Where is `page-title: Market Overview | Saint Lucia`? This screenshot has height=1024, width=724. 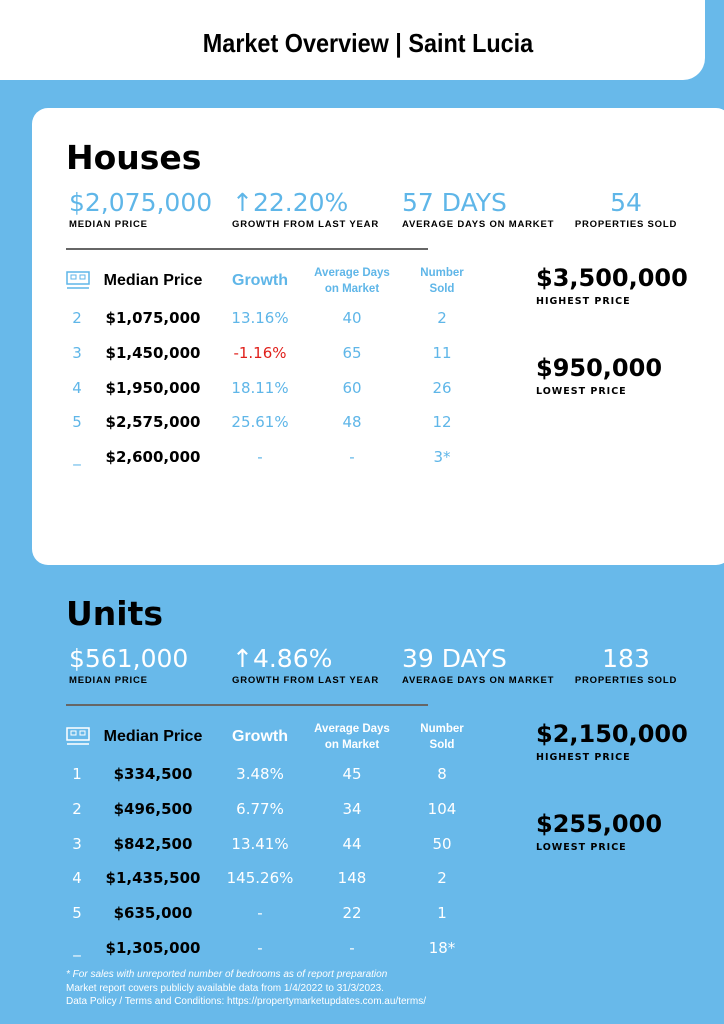
page-title: Market Overview | Saint Lucia is located at coordinates (368, 43).